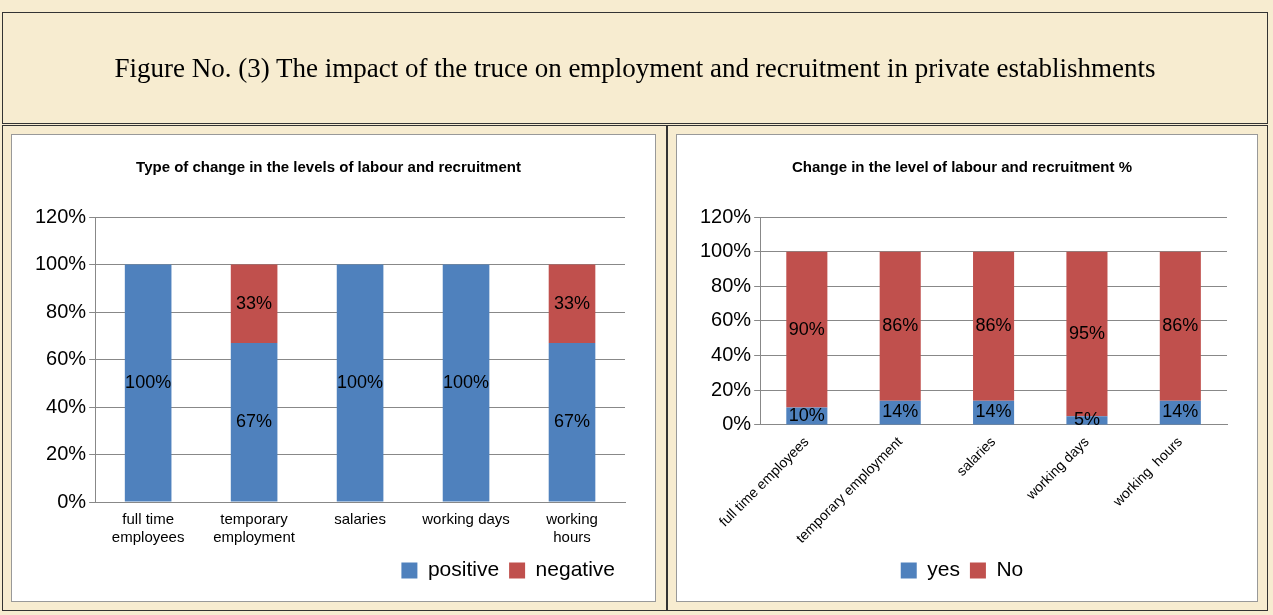  Describe the element at coordinates (360, 519) in the screenshot. I see `x-tick-label: salaries` at that location.